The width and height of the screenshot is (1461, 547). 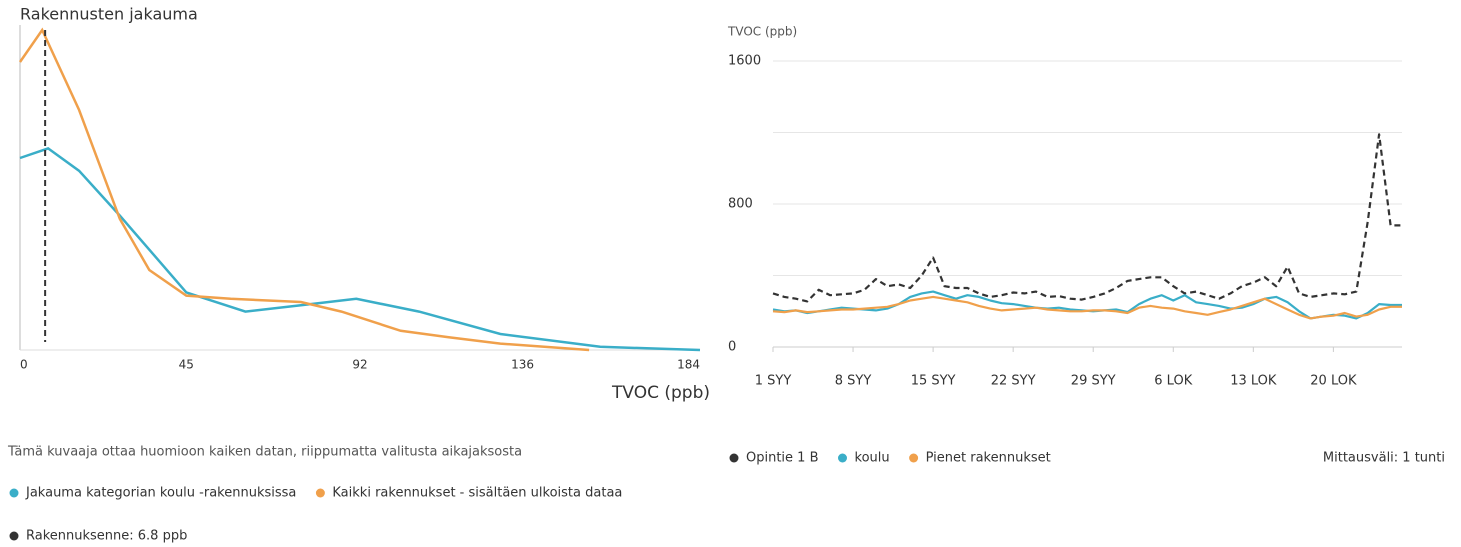 I want to click on x-tick-label: 136, so click(x=522, y=365).